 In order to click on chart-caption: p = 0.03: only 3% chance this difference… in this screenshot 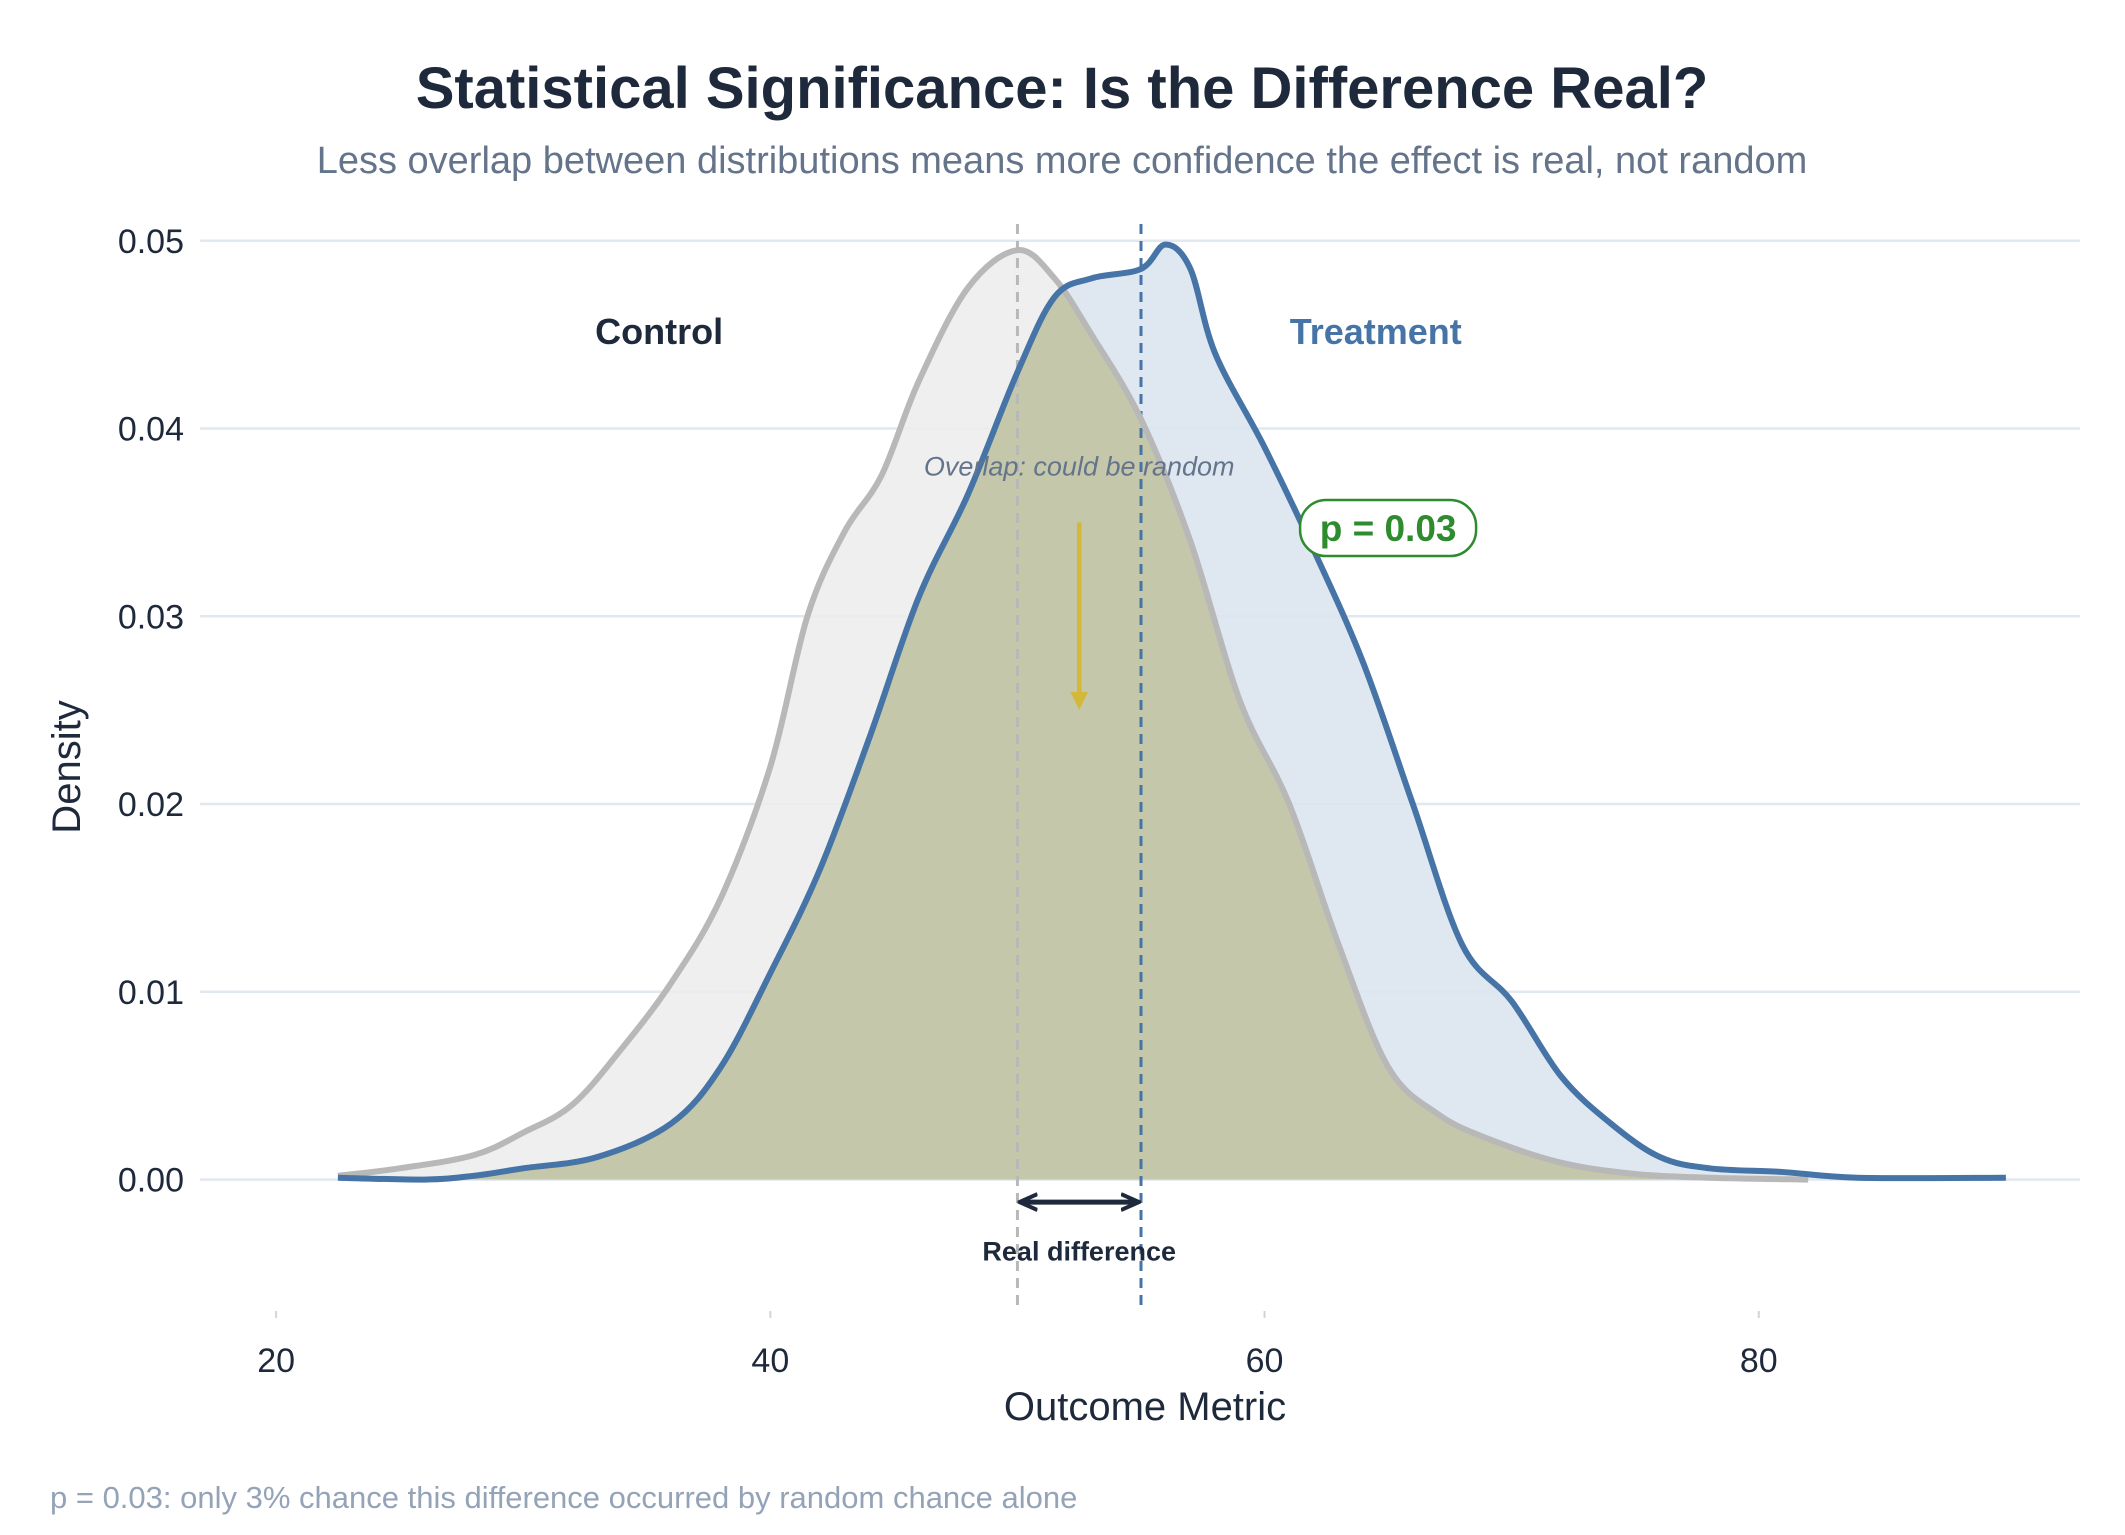, I will do `click(563, 1497)`.